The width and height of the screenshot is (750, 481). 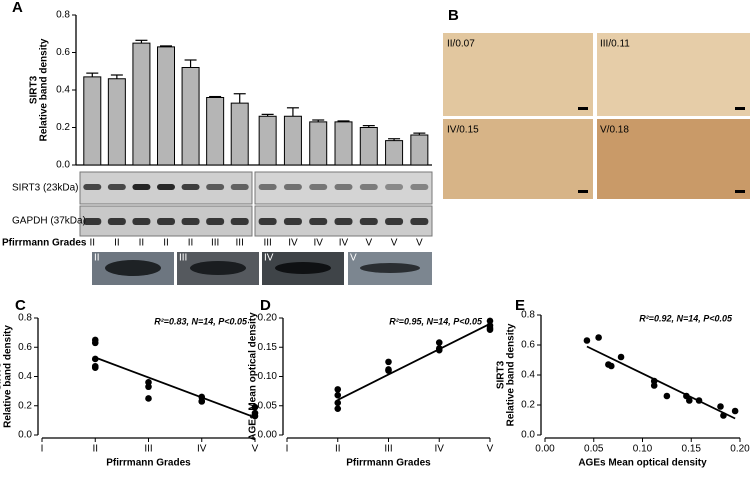 What do you see at coordinates (461, 44) in the screenshot?
I see `histology-label: II/0.07` at bounding box center [461, 44].